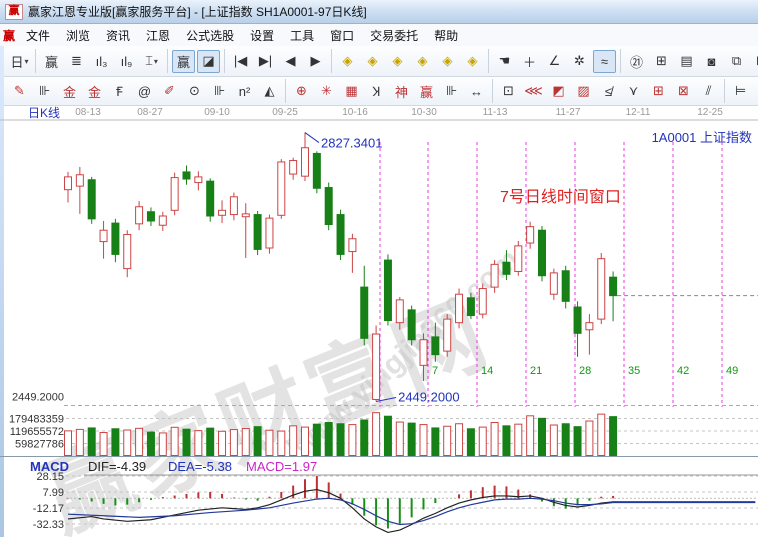 This screenshot has width=758, height=537. What do you see at coordinates (608, 91) in the screenshot?
I see `angle-lines-icon: ≰` at bounding box center [608, 91].